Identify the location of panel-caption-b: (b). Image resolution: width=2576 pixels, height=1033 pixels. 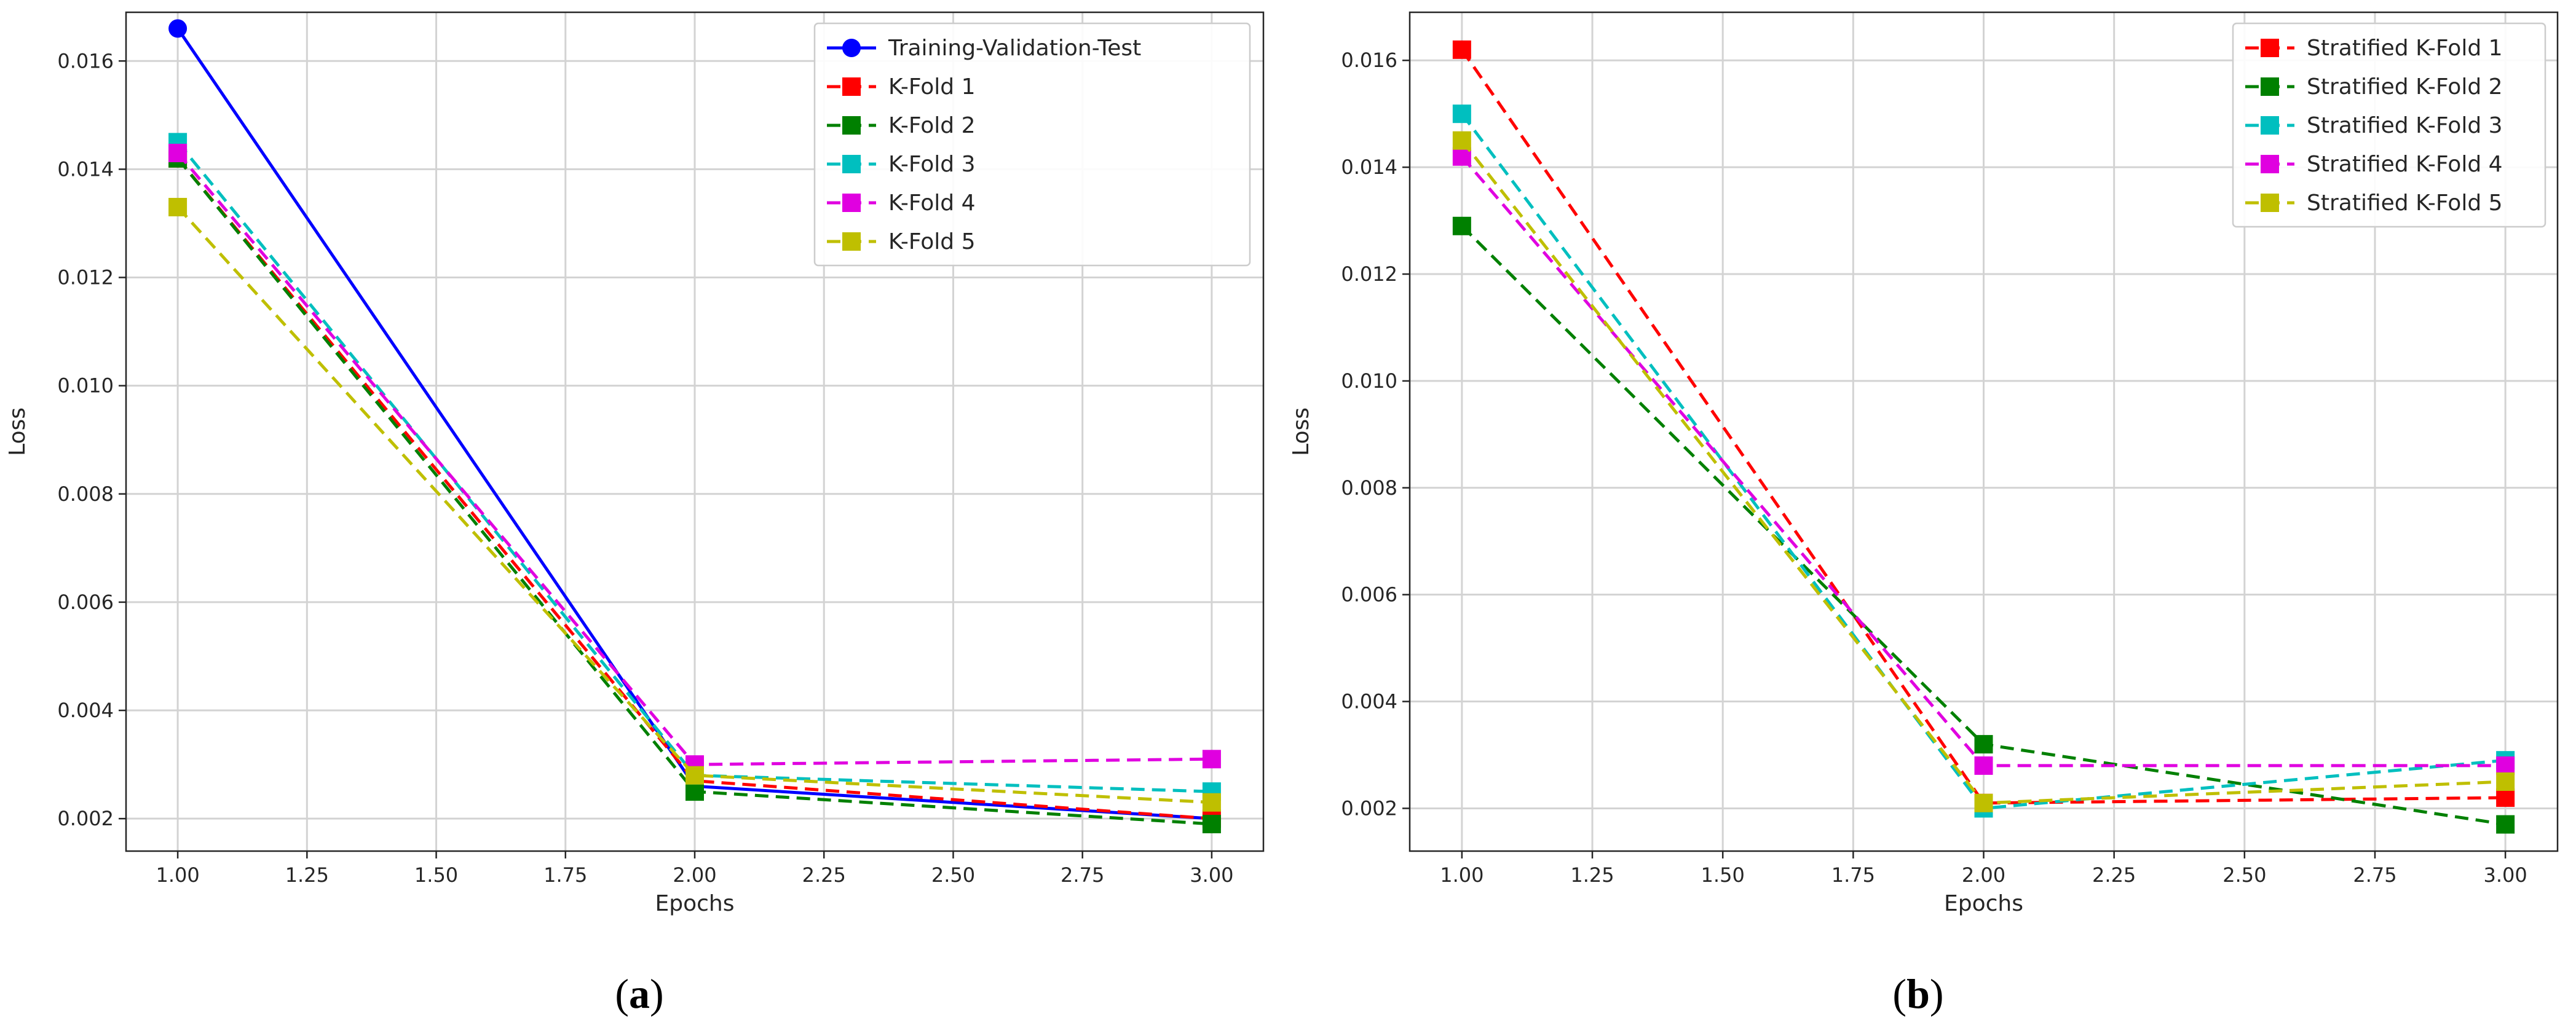
(1917, 993).